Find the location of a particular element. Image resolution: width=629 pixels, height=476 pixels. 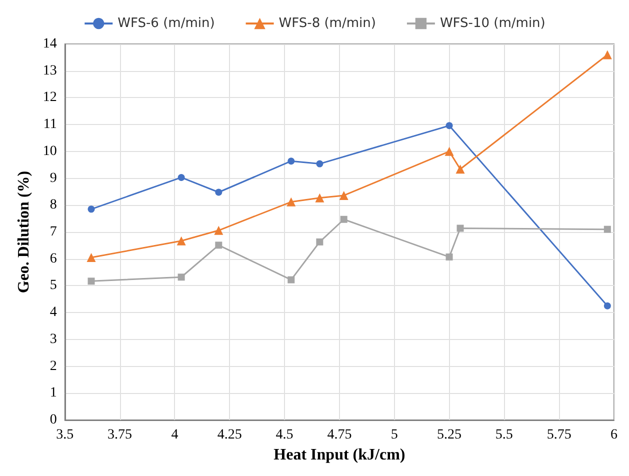

x-tick-label: 5.5 is located at coordinates (504, 435).